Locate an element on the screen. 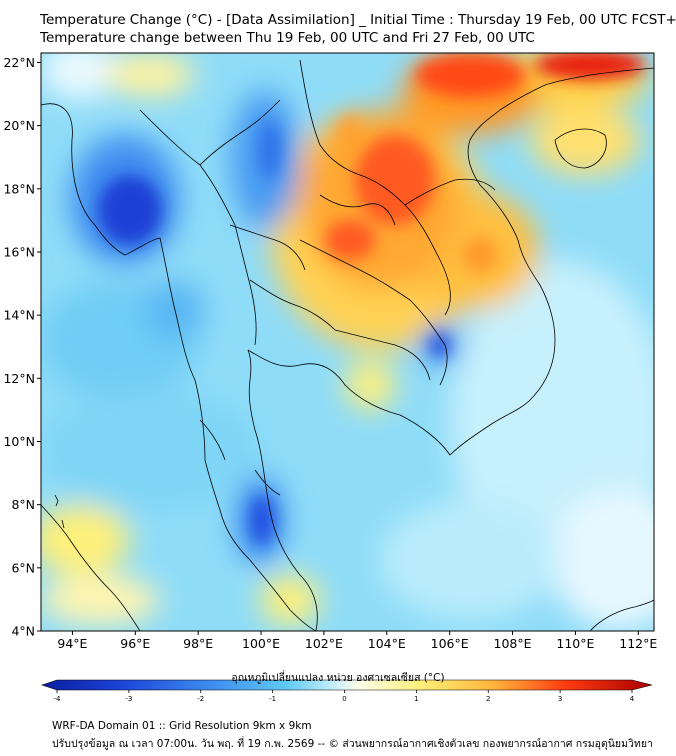  lat-label: 12°N is located at coordinates (19, 378).